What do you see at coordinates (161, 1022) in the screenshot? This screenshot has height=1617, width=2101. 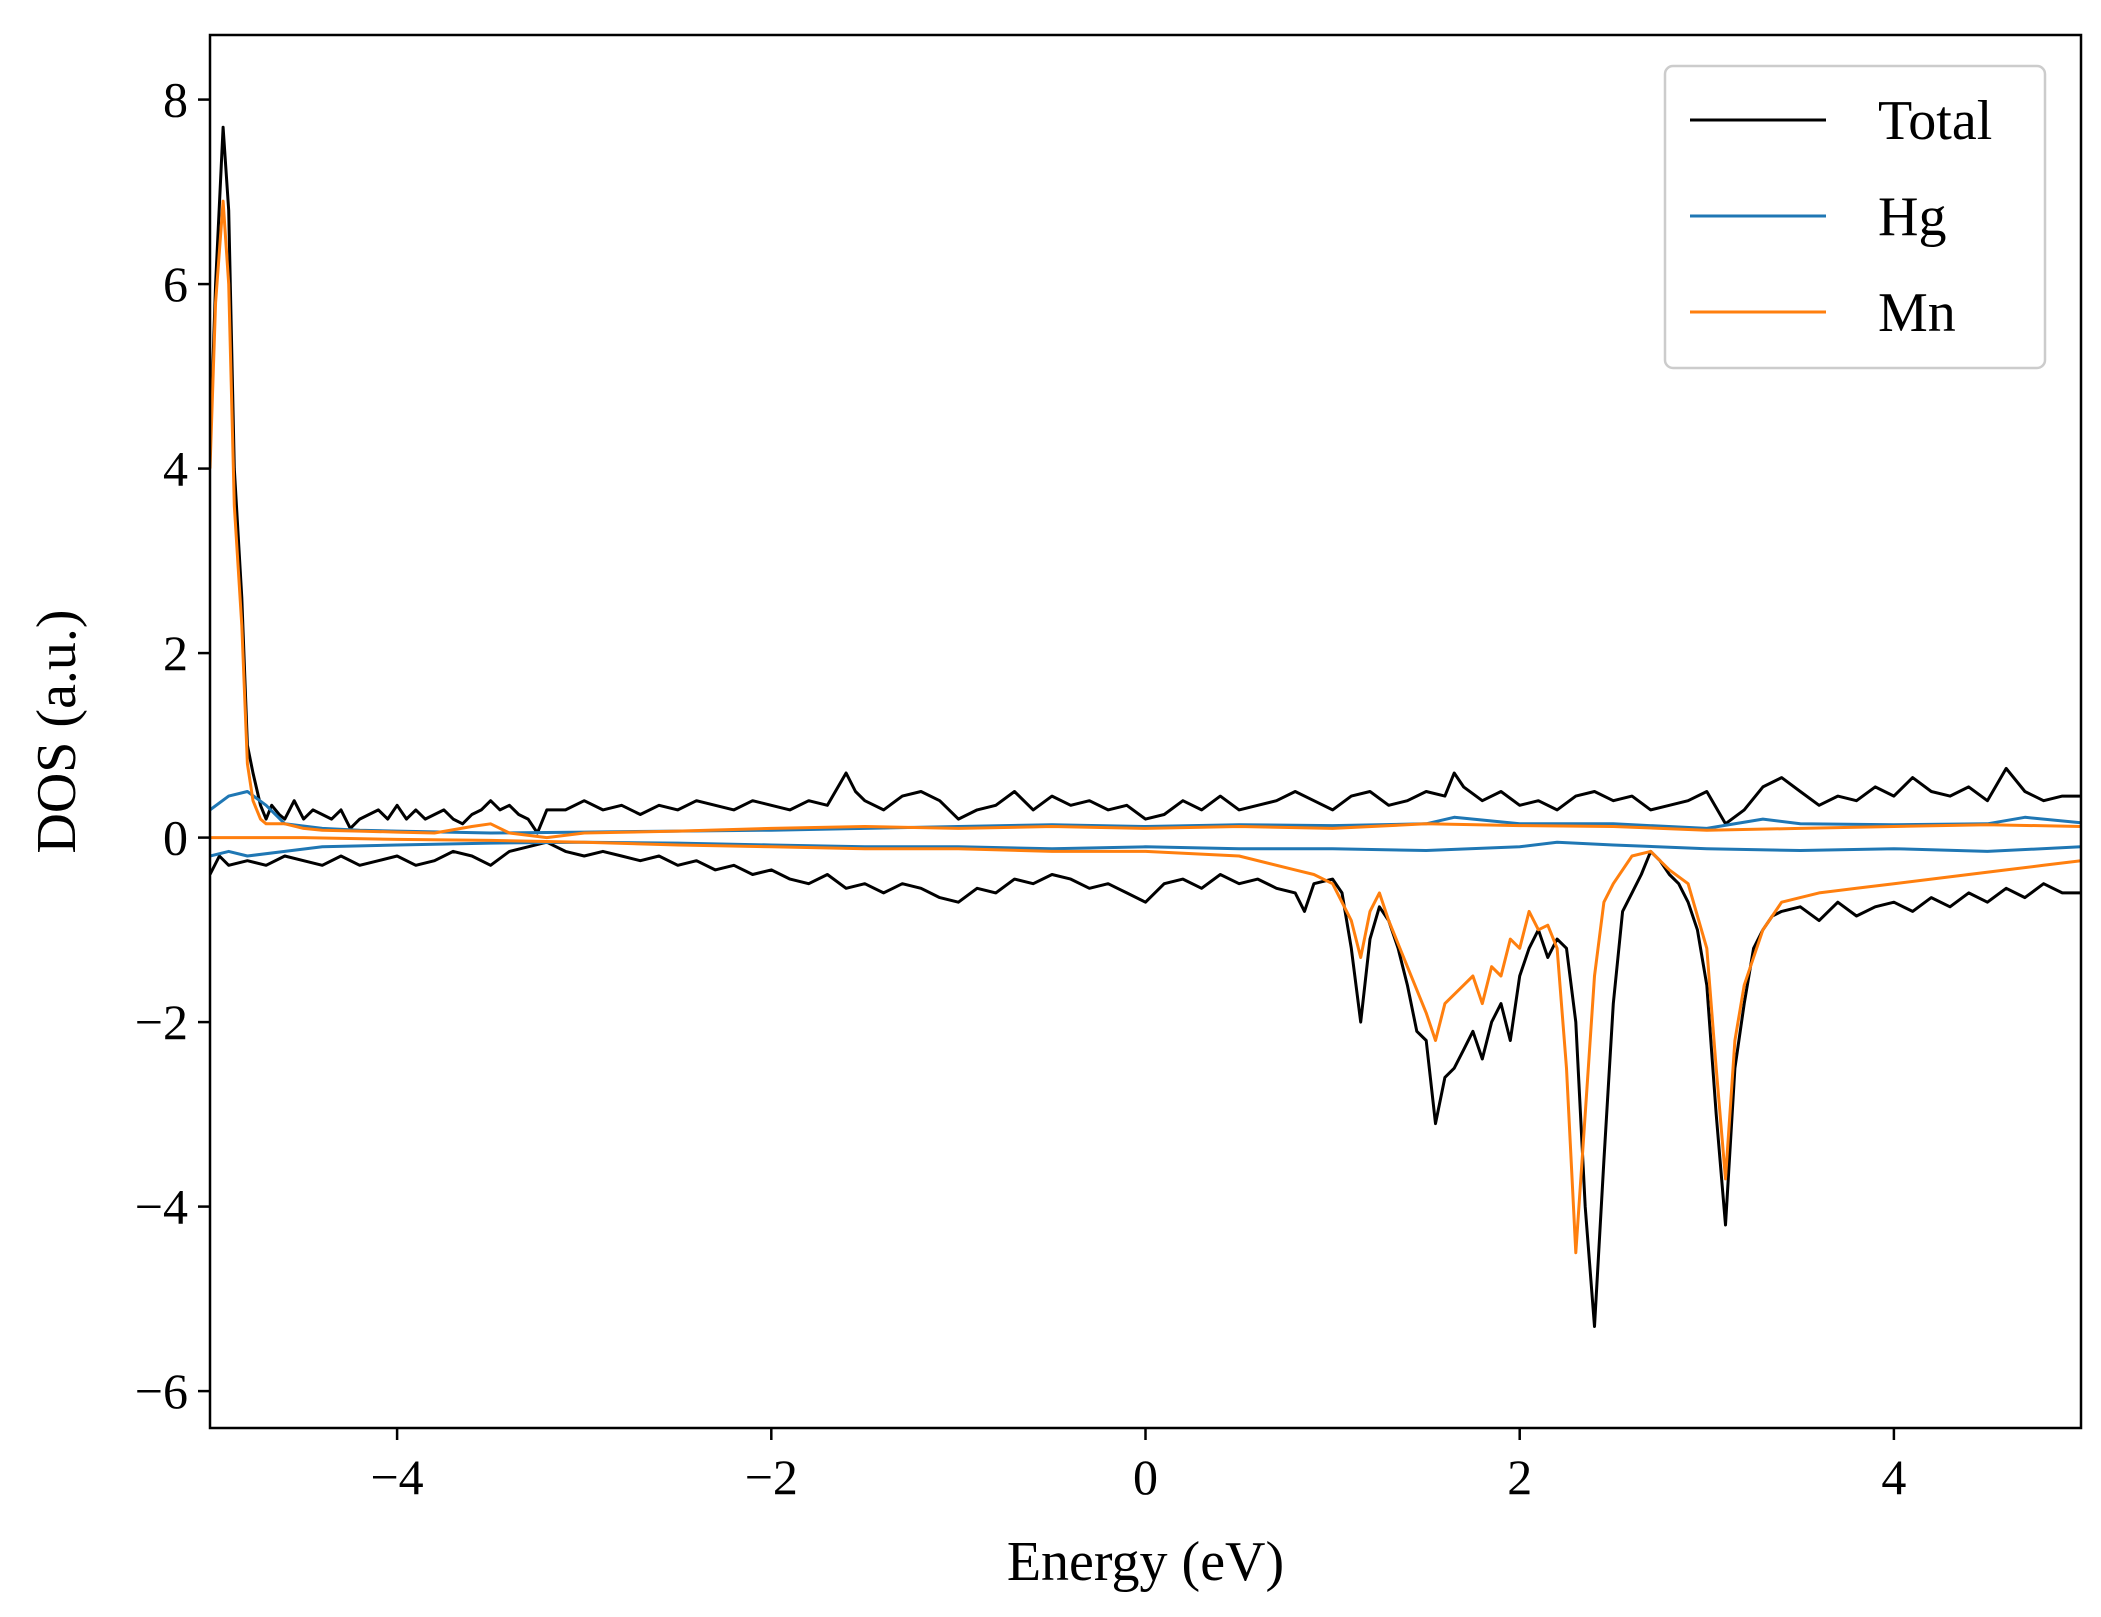 I see `y-tick-label: −2` at bounding box center [161, 1022].